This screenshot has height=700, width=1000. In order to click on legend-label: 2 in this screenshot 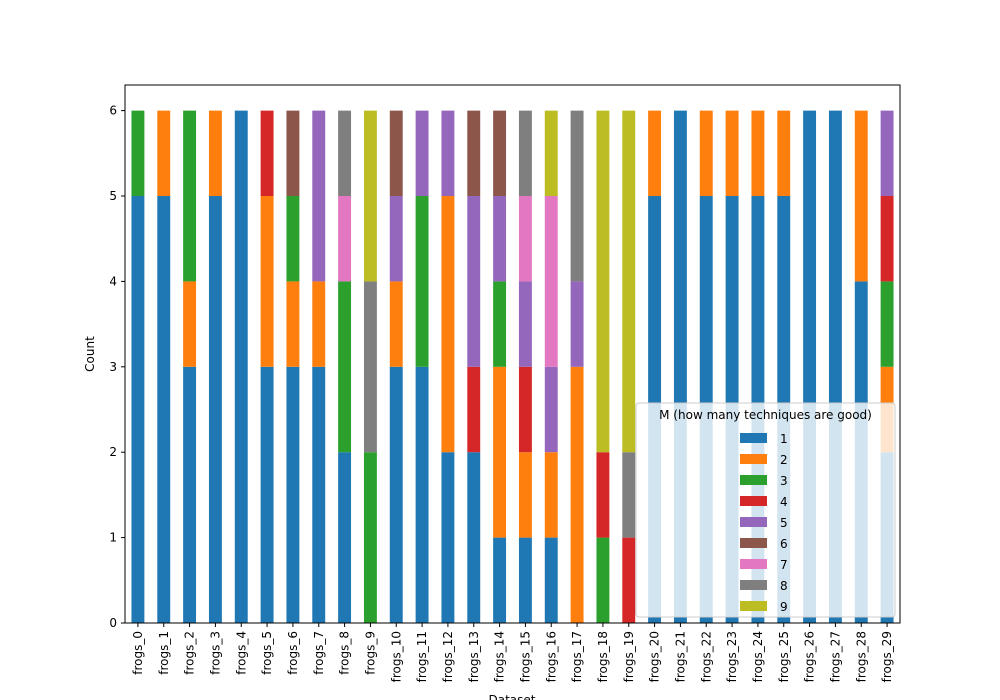, I will do `click(784, 460)`.